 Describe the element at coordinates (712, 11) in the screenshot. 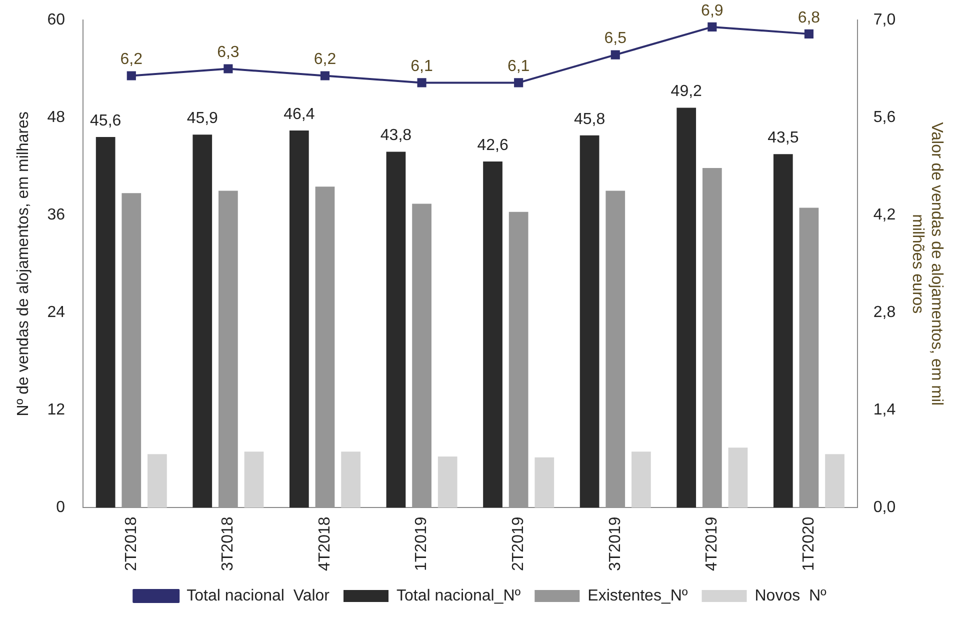

I see `data-label: 6,9` at that location.